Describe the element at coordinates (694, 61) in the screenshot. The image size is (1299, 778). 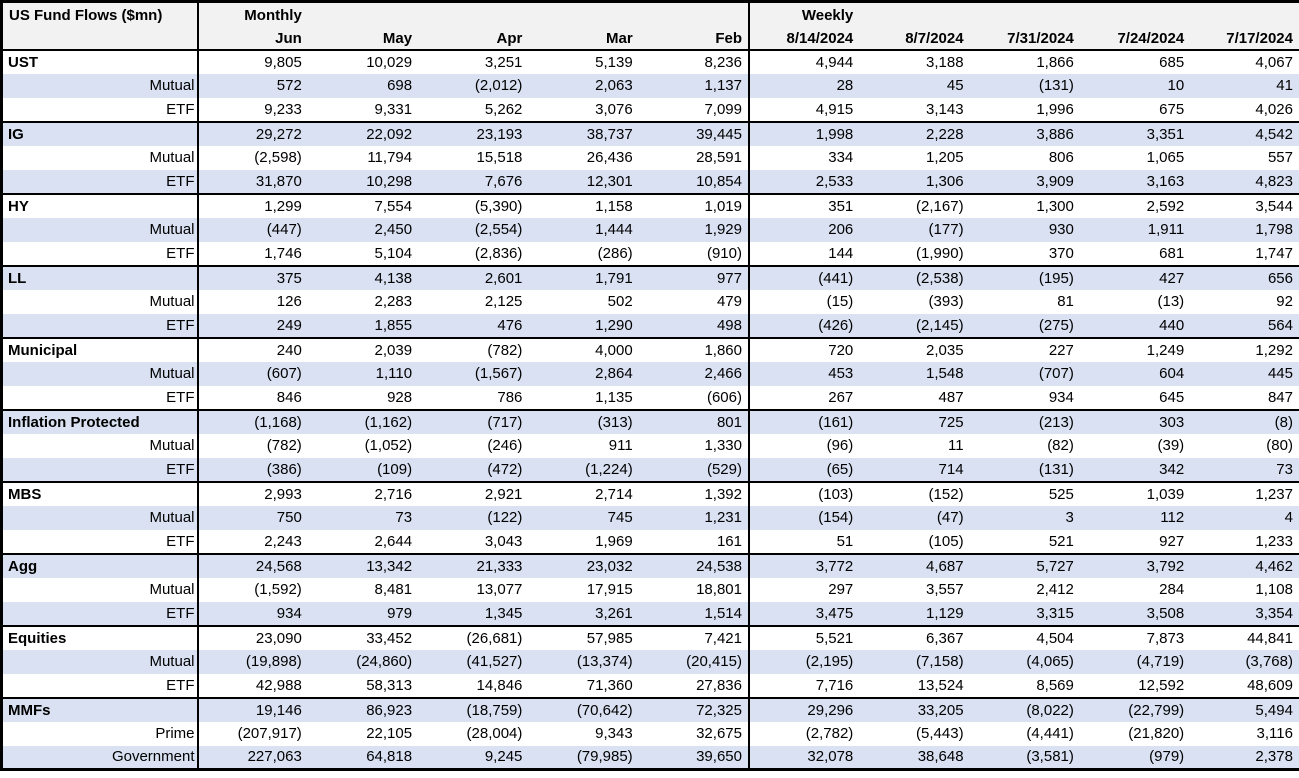
I see `cell-value: 8,236` at that location.